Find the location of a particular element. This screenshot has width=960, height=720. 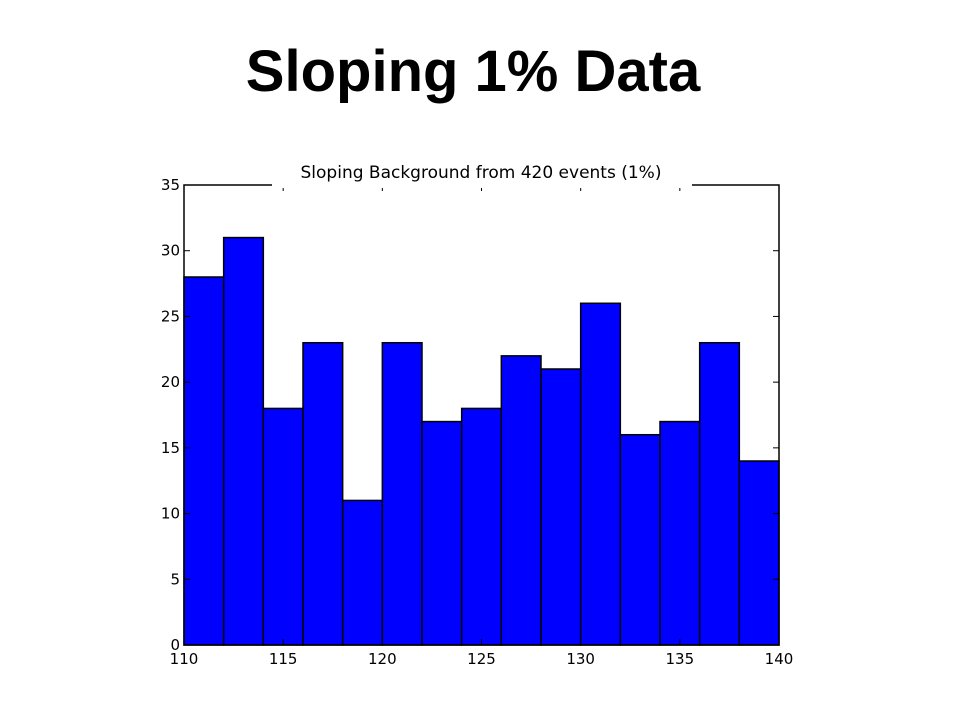

y-tick-label: 25 is located at coordinates (170, 316).